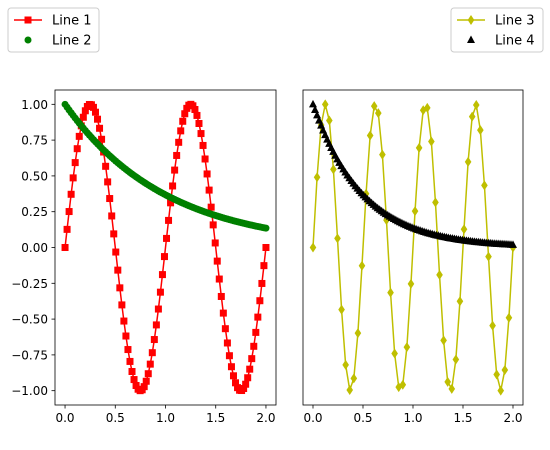  Describe the element at coordinates (34, 141) in the screenshot. I see `y-tick-label: 0.75` at that location.